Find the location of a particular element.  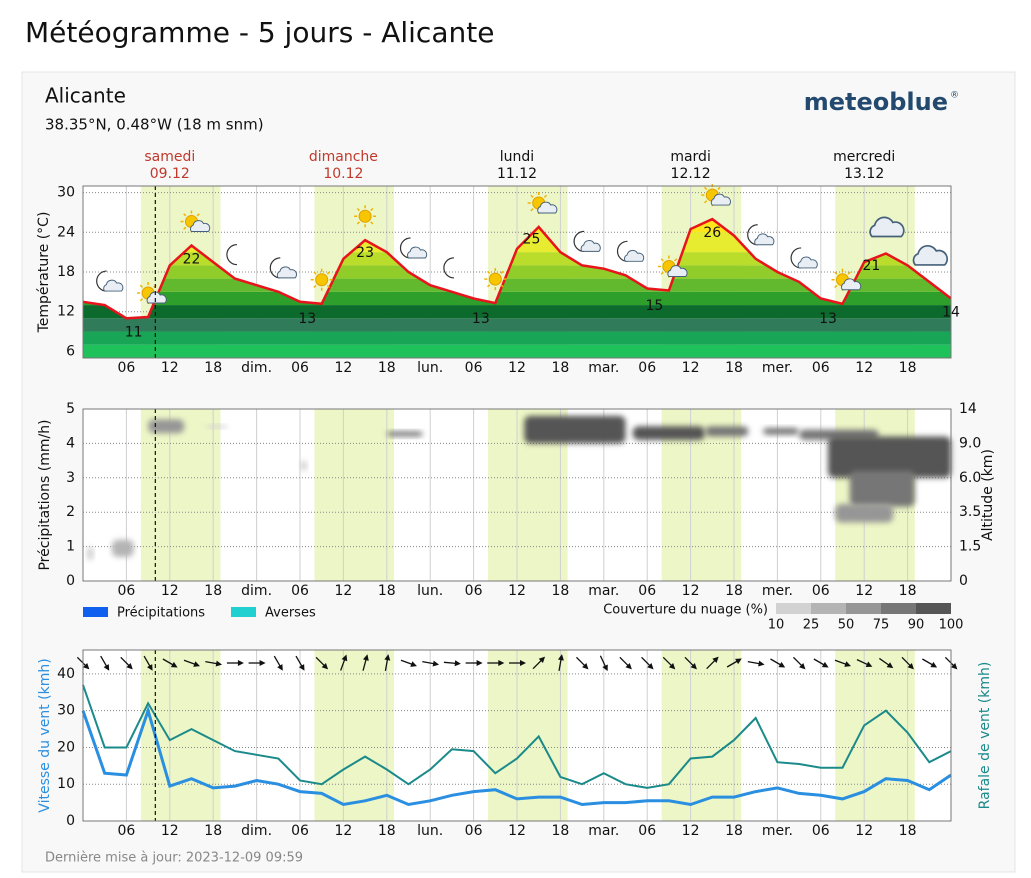

day-name: mercredi is located at coordinates (864, 157).